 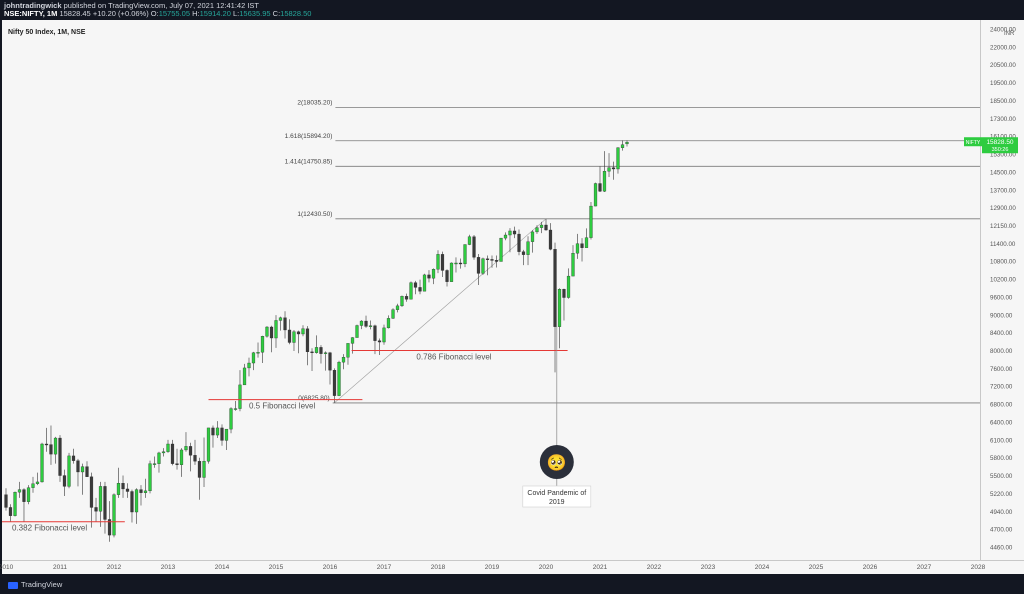 I want to click on fib-annotation-label: 0.5 Fibonacci level, so click(x=282, y=406).